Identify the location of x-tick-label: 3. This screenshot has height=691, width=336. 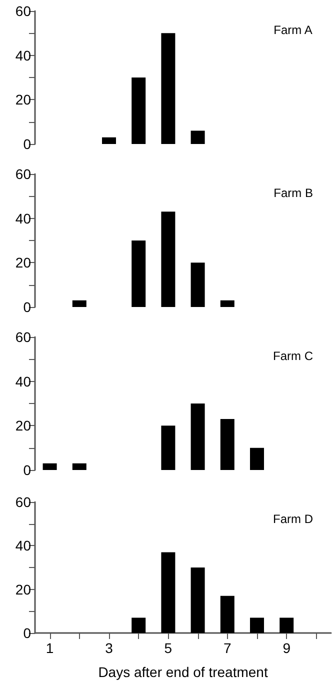
(109, 648).